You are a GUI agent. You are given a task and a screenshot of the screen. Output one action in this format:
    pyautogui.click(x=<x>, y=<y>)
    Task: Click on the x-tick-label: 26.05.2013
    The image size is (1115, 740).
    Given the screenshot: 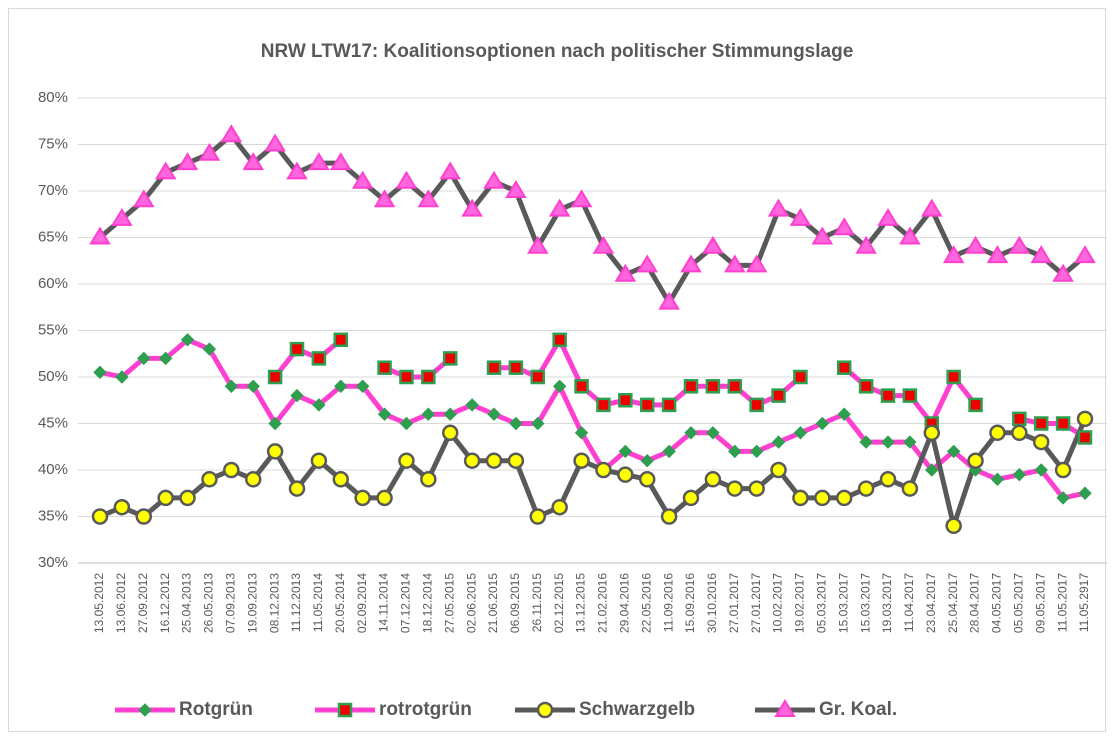 What is the action you would take?
    pyautogui.click(x=209, y=603)
    